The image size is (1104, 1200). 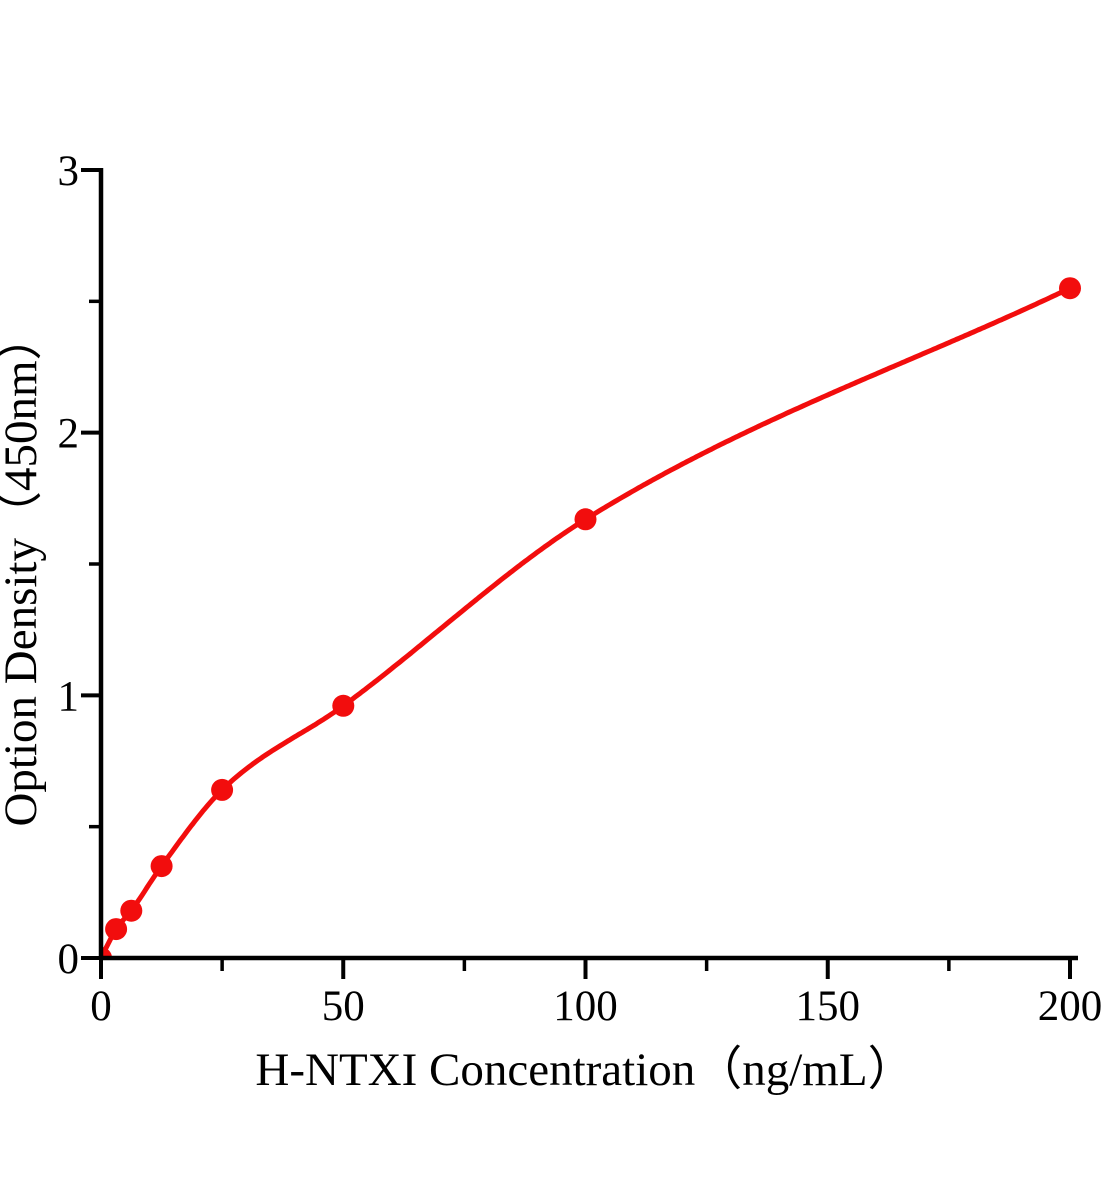 What do you see at coordinates (343, 1006) in the screenshot?
I see `x-tick-label: 50` at bounding box center [343, 1006].